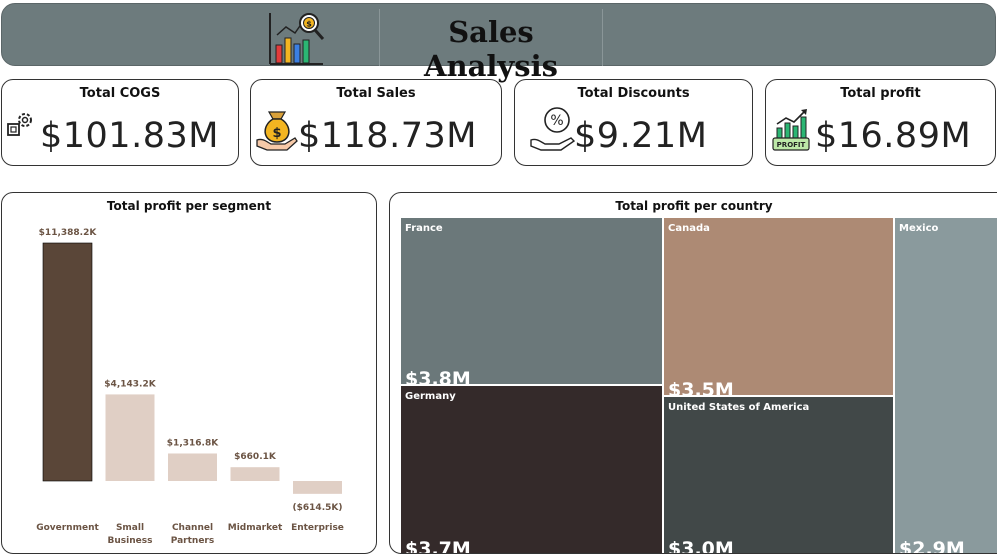 This screenshot has height=554, width=997. I want to click on tile-value-label: $3.0M, so click(701, 546).